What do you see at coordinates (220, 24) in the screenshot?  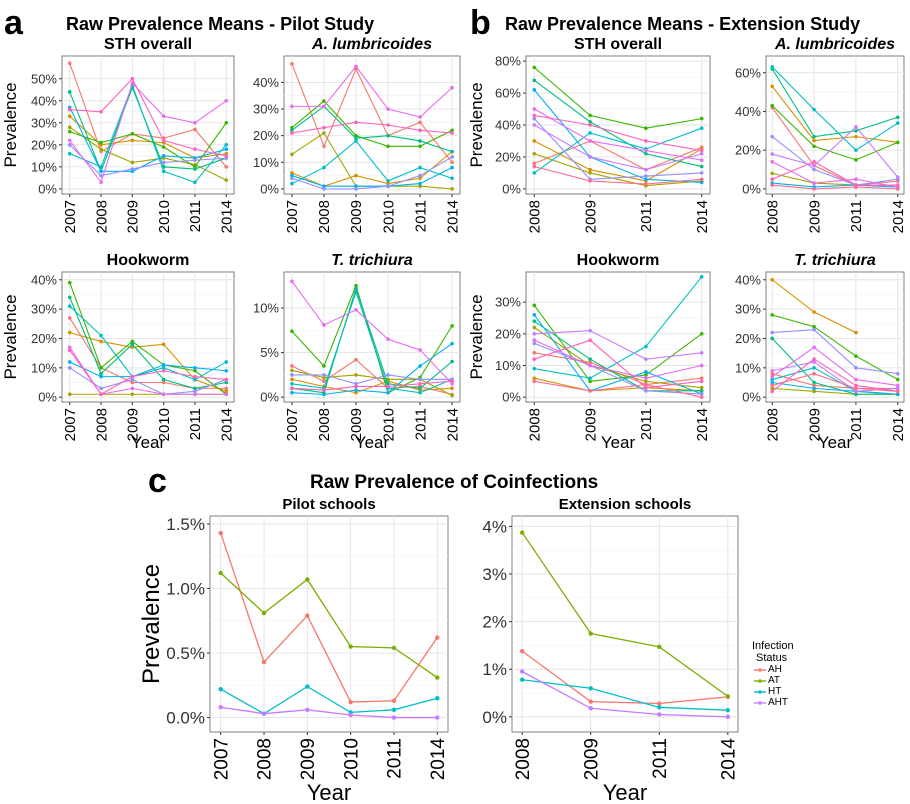 I see `section-title-pilot: Raw Prevalence Means - Pilot Study` at bounding box center [220, 24].